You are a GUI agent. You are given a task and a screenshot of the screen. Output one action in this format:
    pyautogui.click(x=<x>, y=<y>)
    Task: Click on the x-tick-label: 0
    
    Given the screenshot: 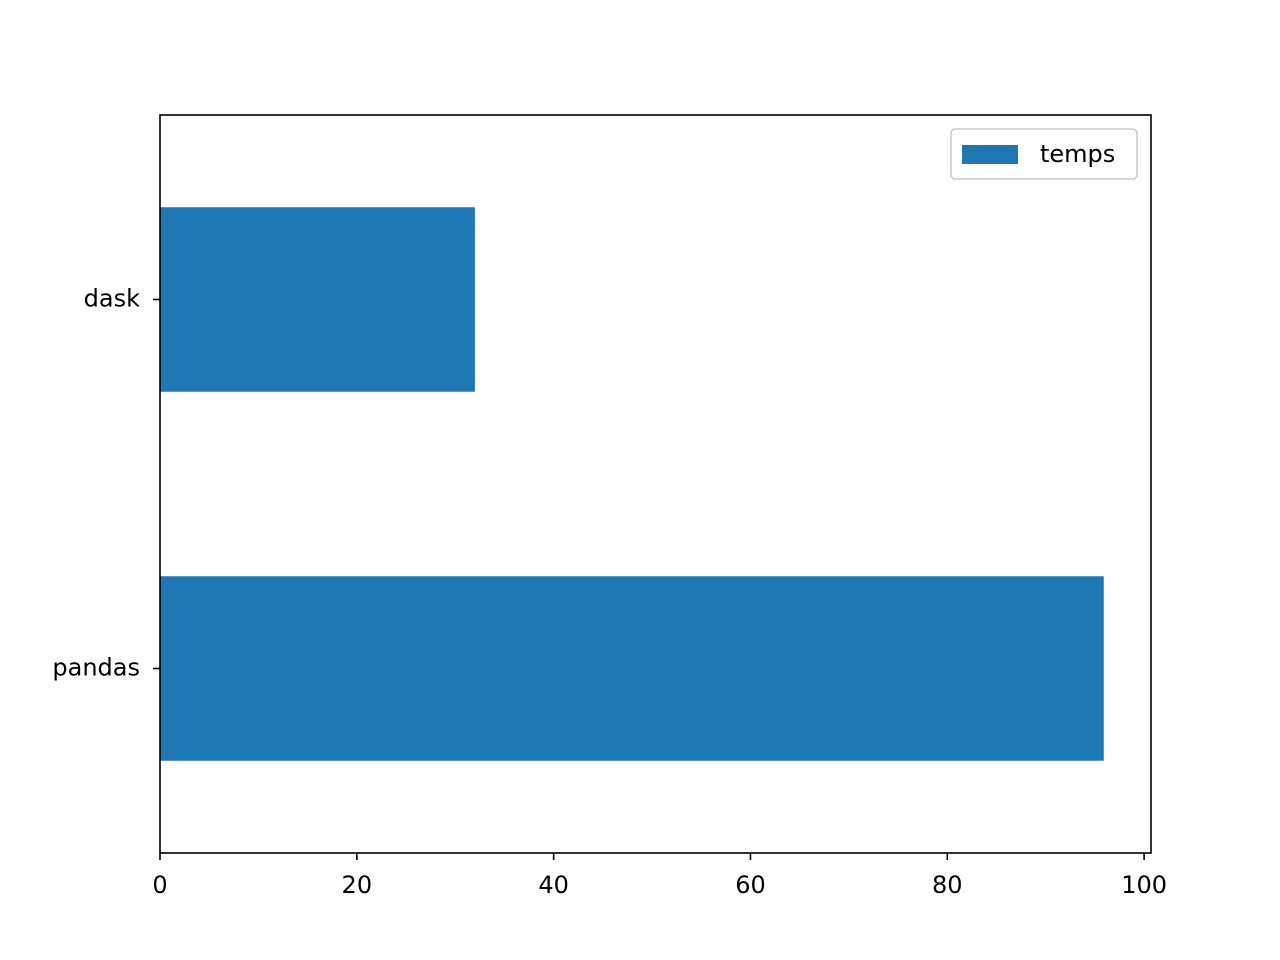 What is the action you would take?
    pyautogui.click(x=159, y=885)
    